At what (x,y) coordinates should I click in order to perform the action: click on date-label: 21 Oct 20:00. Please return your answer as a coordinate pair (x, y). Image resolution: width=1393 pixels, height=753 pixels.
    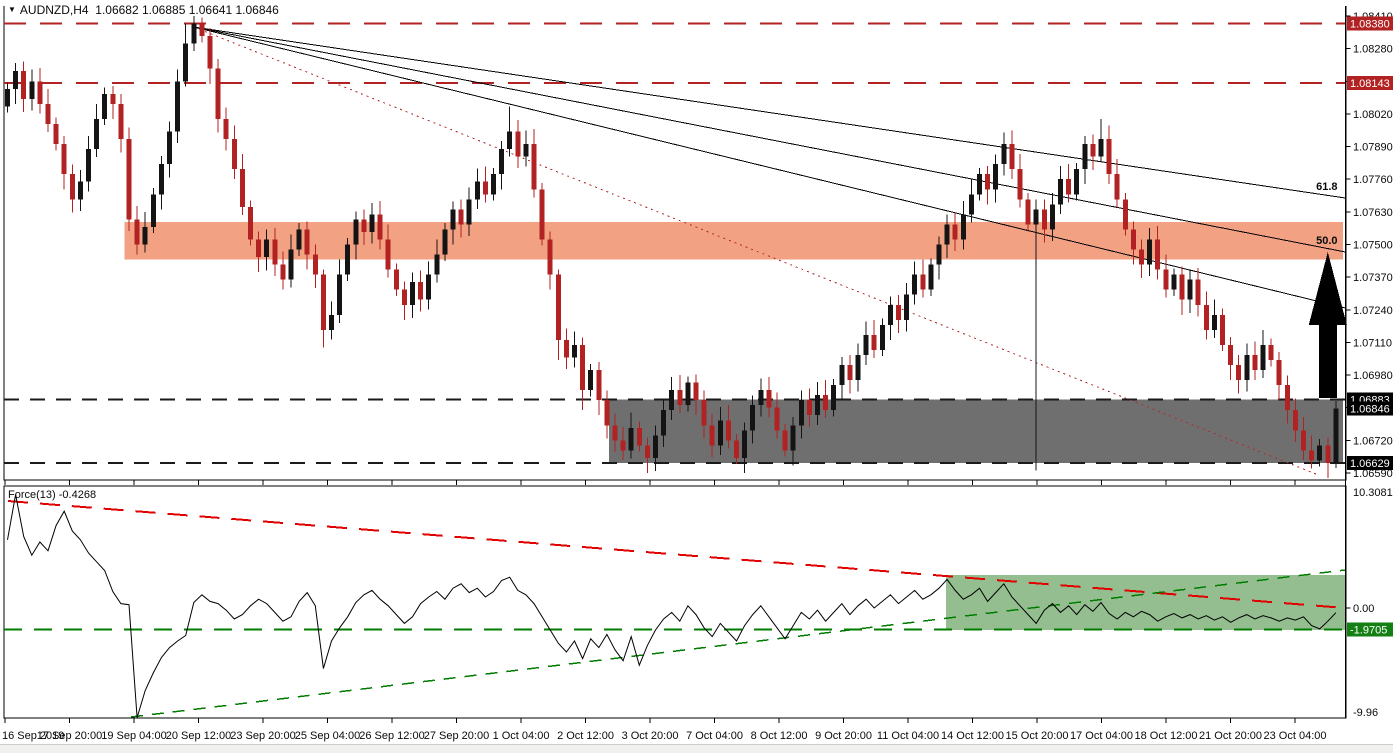
    Looking at the image, I should click on (1230, 736).